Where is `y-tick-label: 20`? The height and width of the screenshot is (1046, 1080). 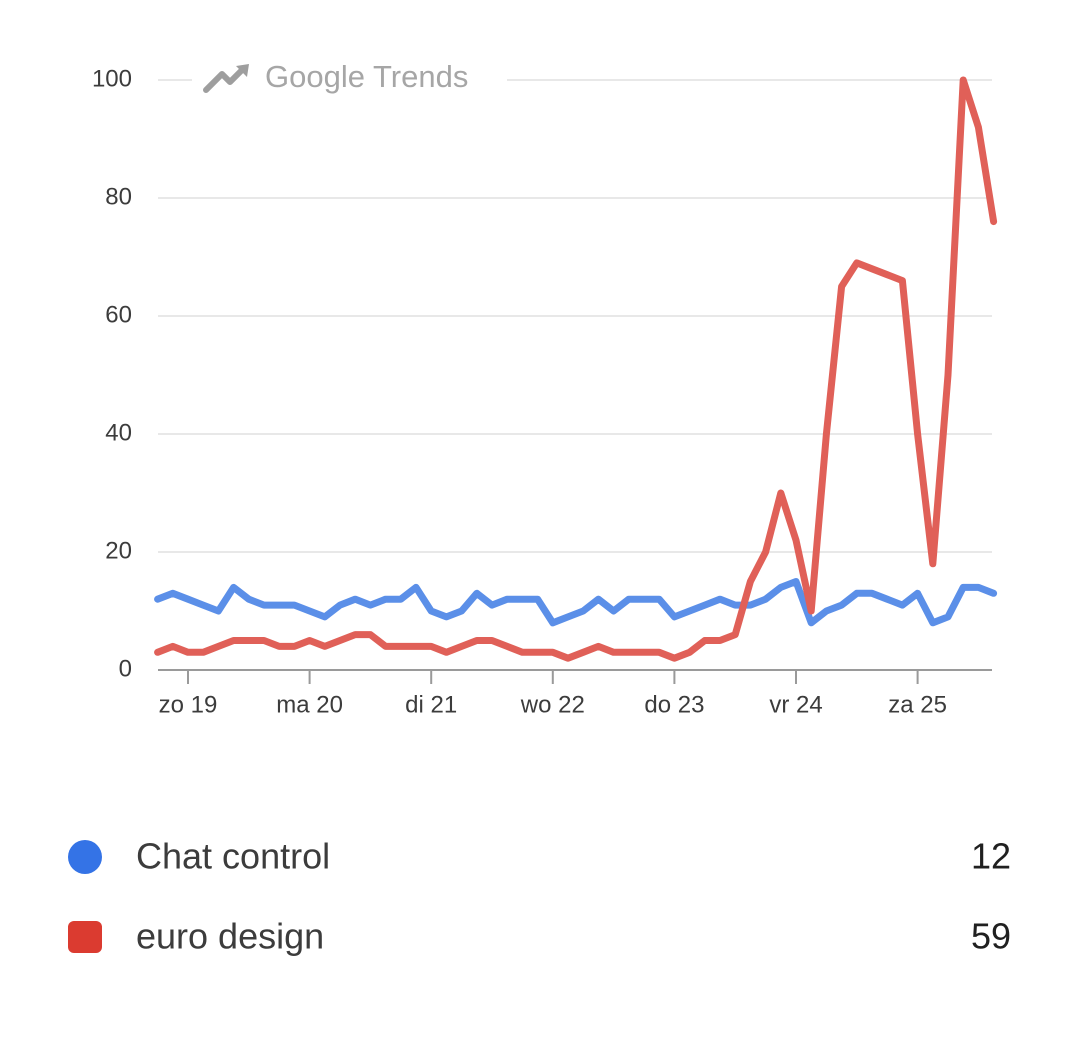
y-tick-label: 20 is located at coordinates (118, 550).